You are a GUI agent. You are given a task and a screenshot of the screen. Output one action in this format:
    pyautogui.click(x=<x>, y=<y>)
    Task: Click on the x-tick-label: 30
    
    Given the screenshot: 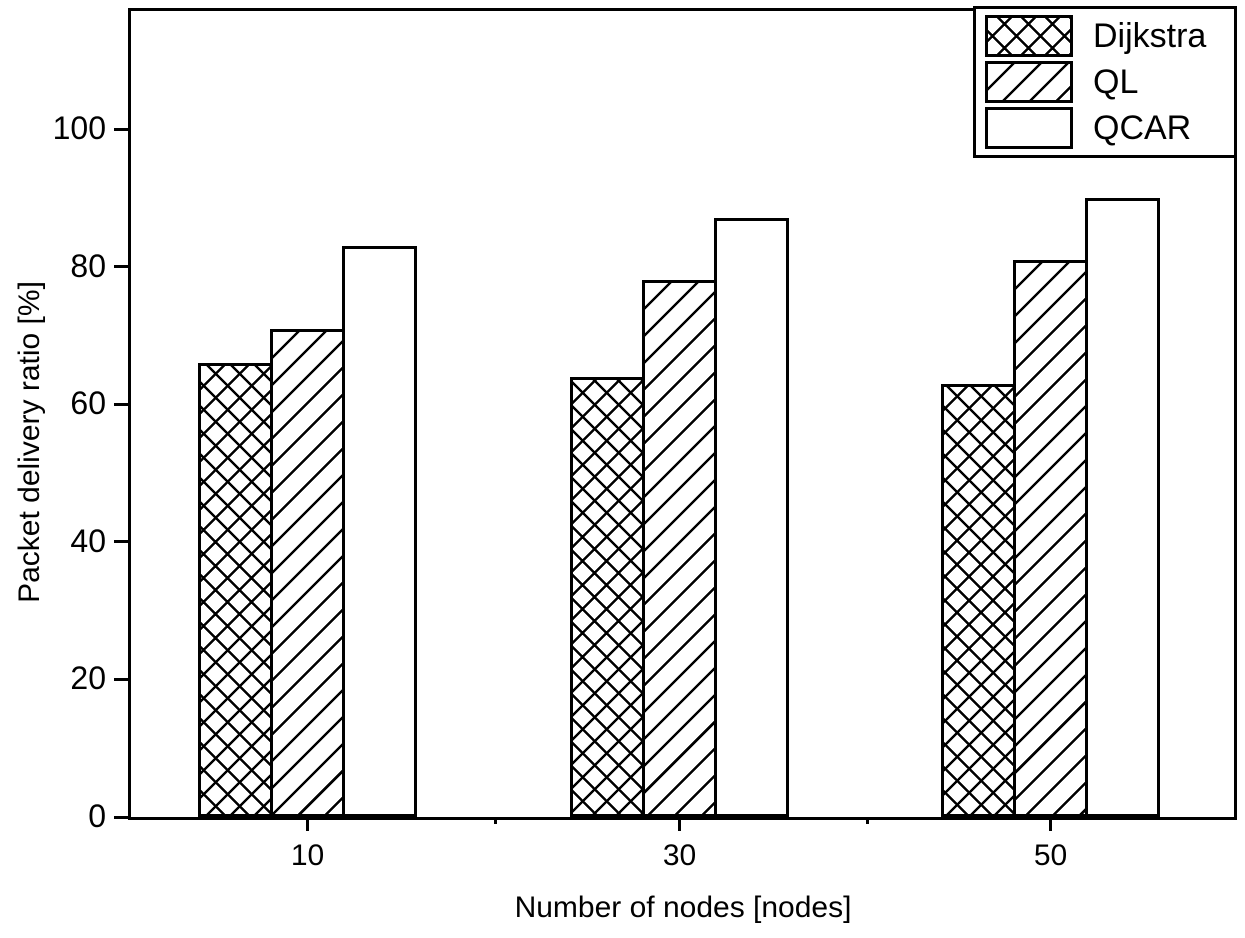 What is the action you would take?
    pyautogui.click(x=679, y=855)
    